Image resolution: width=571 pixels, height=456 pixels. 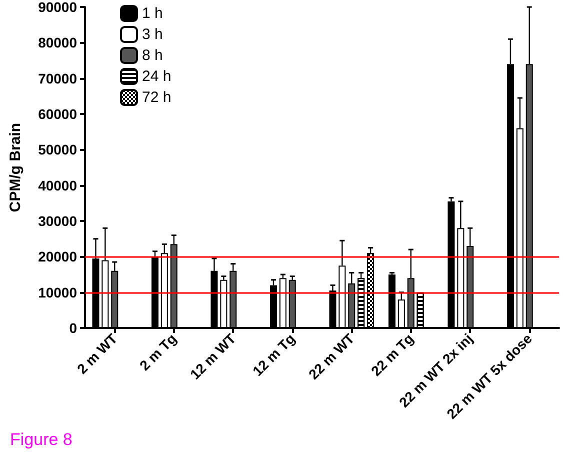 What do you see at coordinates (331, 356) in the screenshot?
I see `x-tick-label: 22 m WT` at bounding box center [331, 356].